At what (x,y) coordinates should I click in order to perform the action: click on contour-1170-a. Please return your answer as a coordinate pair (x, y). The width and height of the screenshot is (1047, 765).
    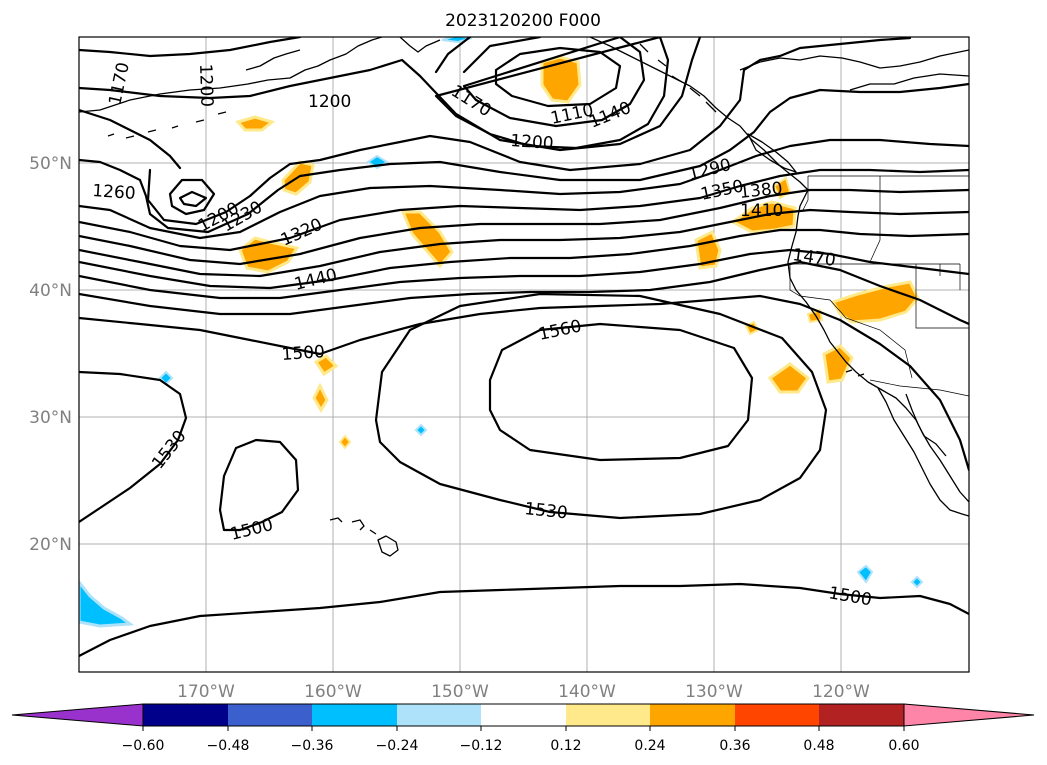
    Looking at the image, I should click on (190, 47).